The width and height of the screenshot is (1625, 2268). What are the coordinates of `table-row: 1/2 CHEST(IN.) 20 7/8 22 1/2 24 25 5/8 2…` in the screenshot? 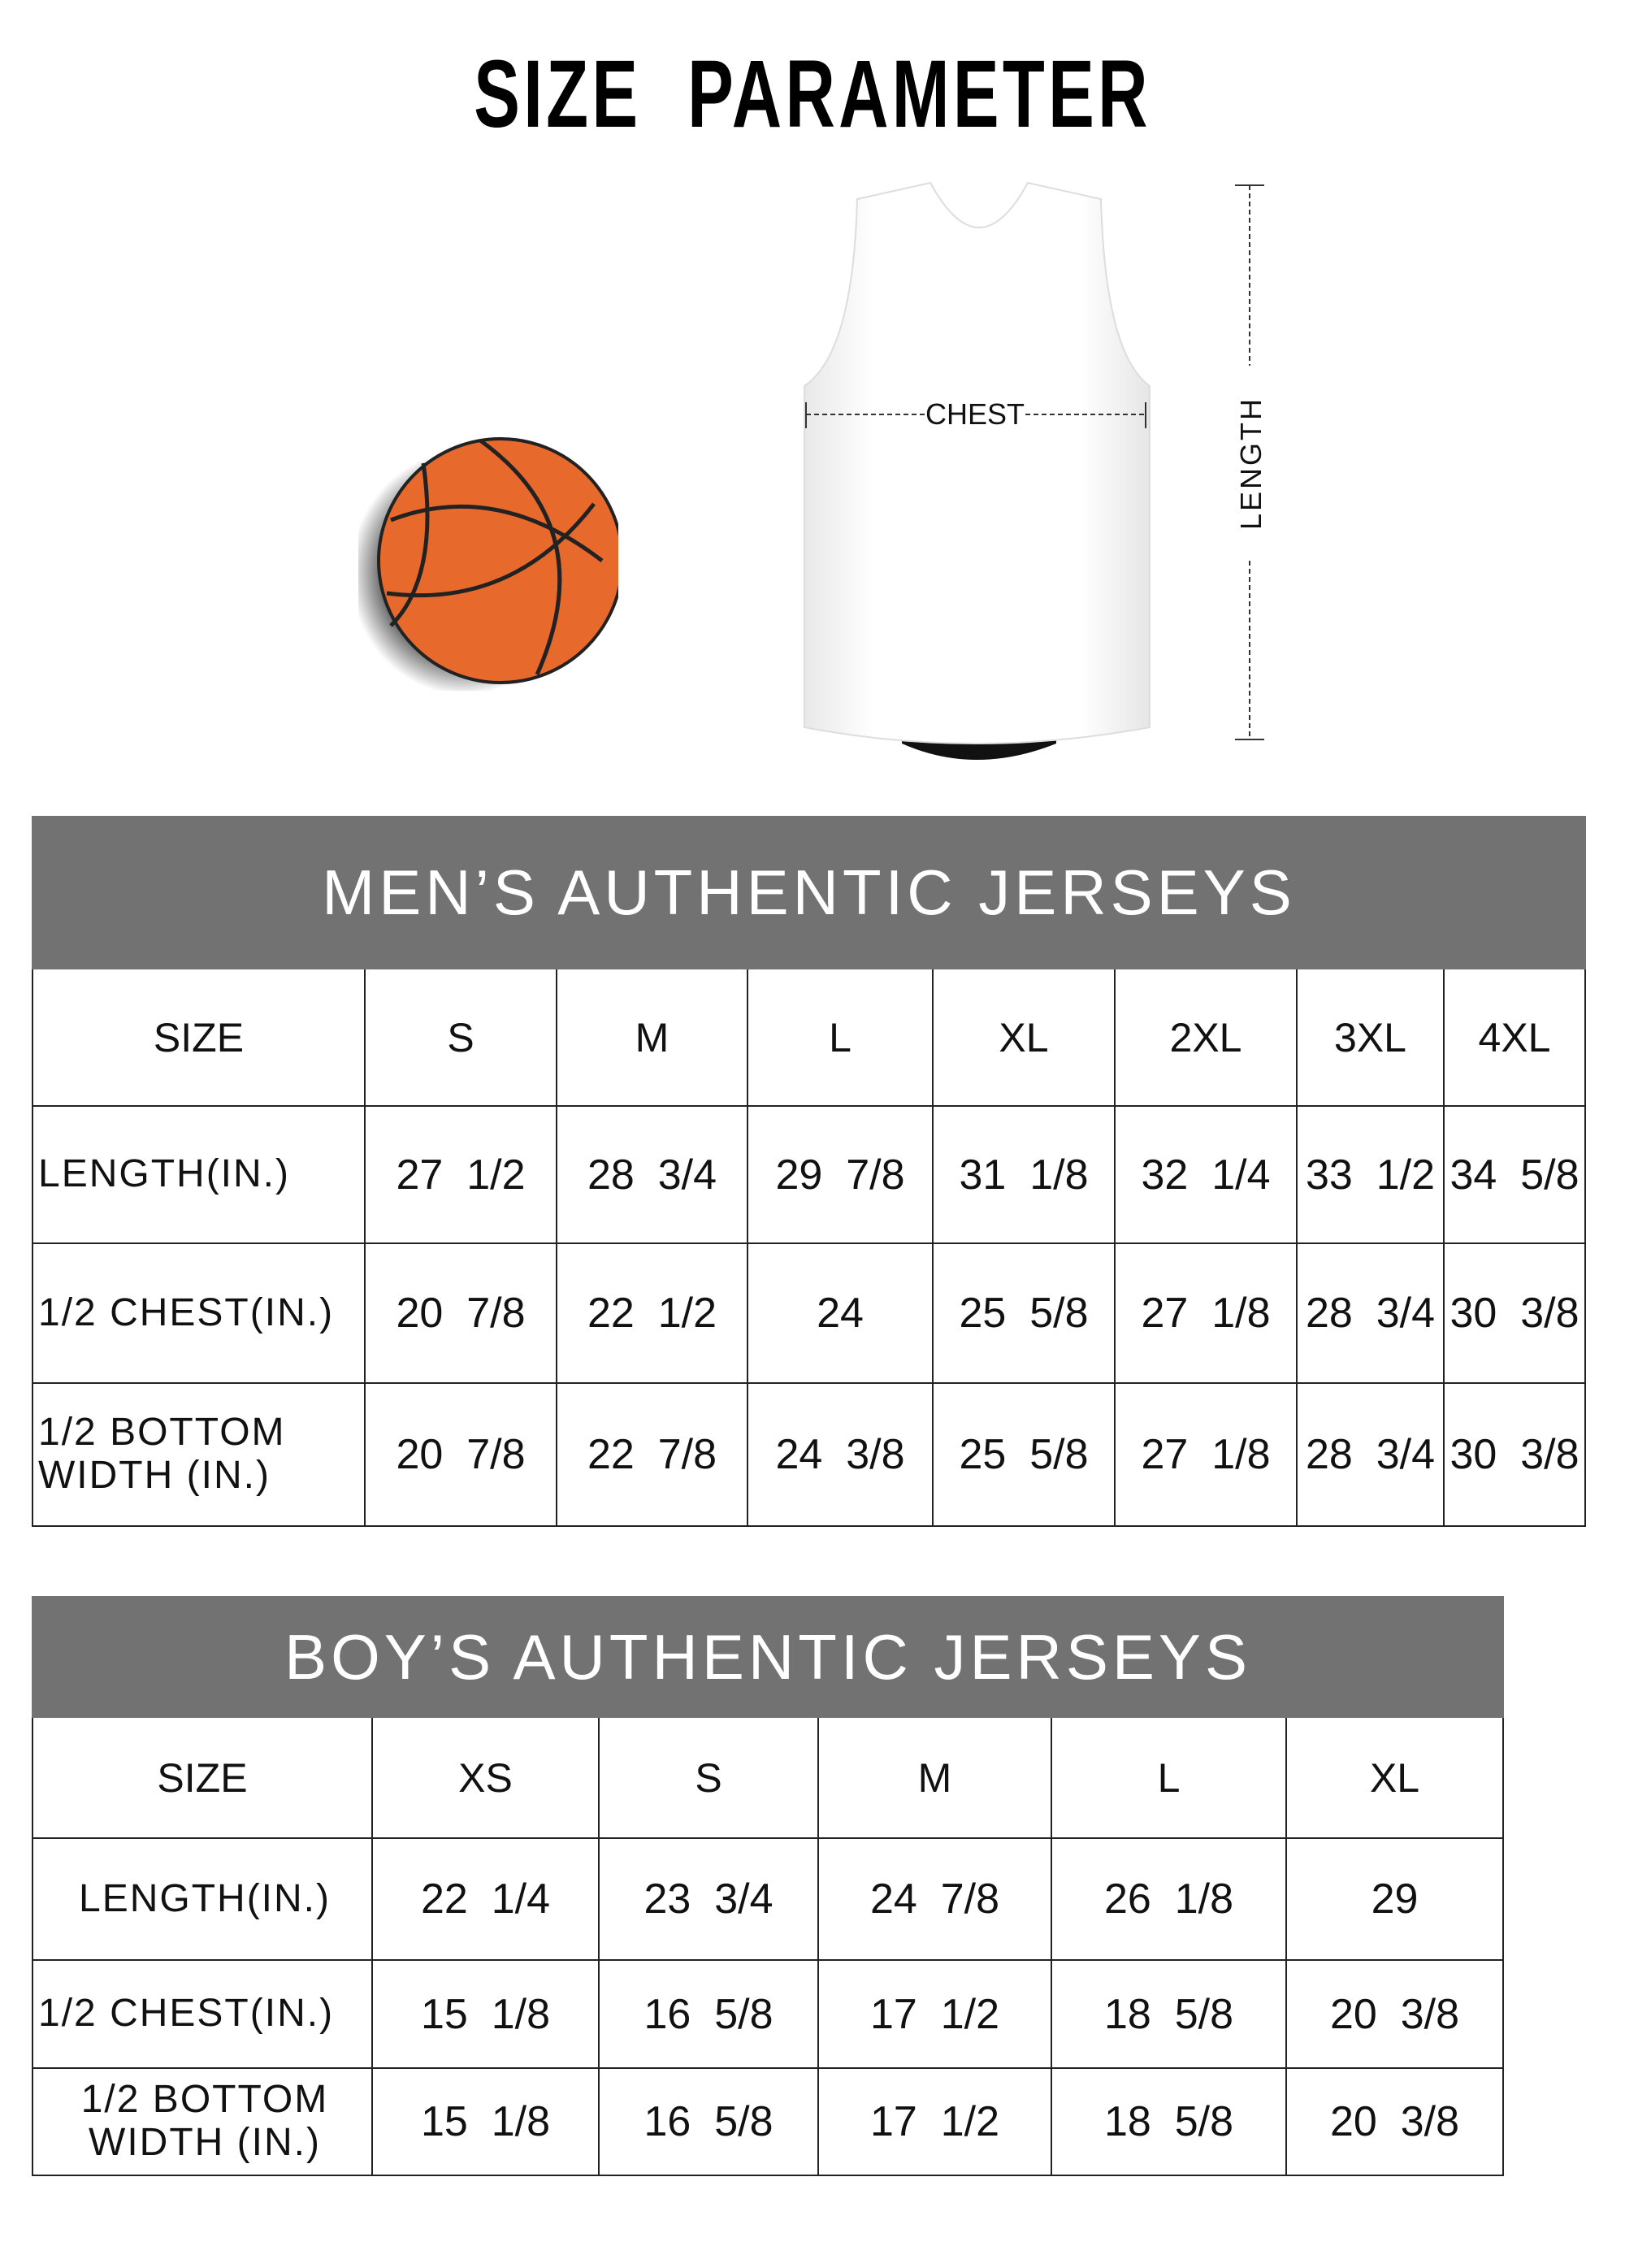 It's located at (809, 1313).